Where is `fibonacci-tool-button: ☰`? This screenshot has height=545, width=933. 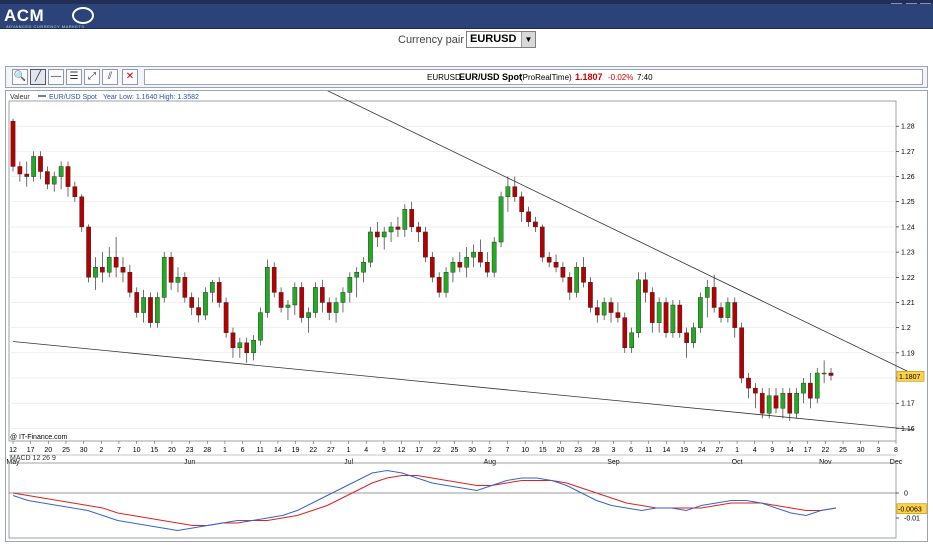
fibonacci-tool-button: ☰ is located at coordinates (74, 77).